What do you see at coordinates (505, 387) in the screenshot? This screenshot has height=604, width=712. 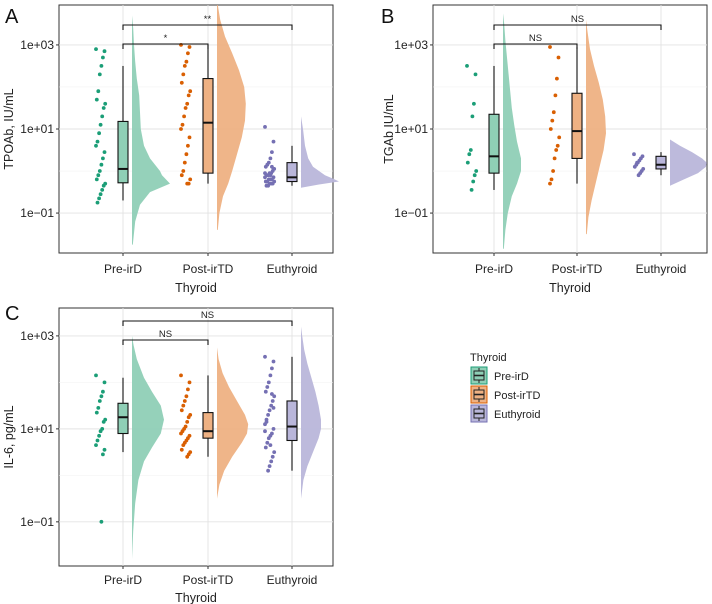 I see `legend: Thyroid Pre-irD Post-irTD Euthyroid` at bounding box center [505, 387].